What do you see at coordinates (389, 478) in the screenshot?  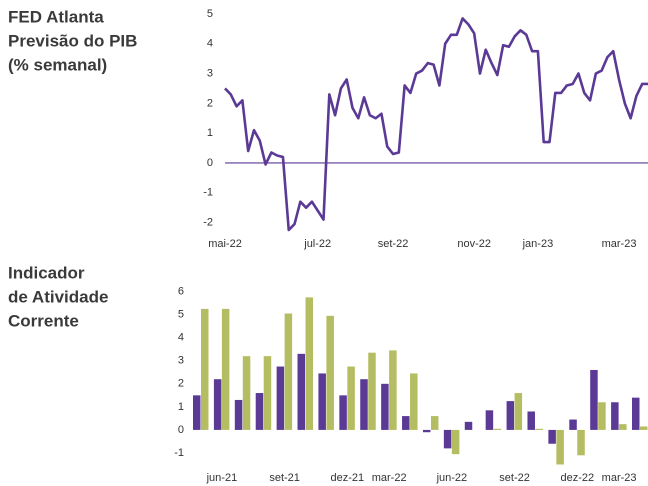 I see `x-tick-label: mar-22` at bounding box center [389, 478].